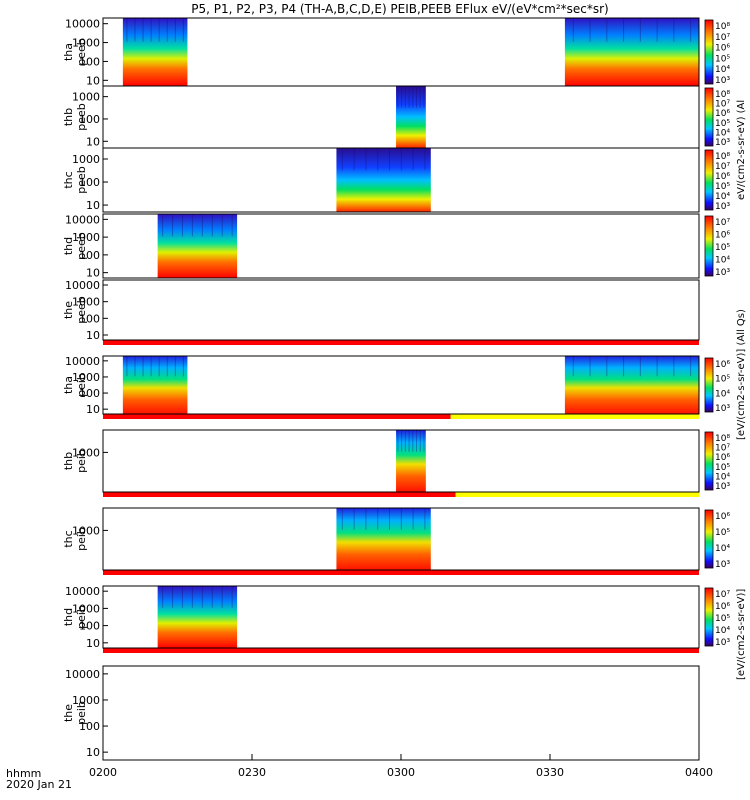  I want to click on panel-thd_peeb: 10000 1000 100 10 thd peeb 10⁷ 10⁶ 10⁵ 10⁴ 10³, so click(396, 246).